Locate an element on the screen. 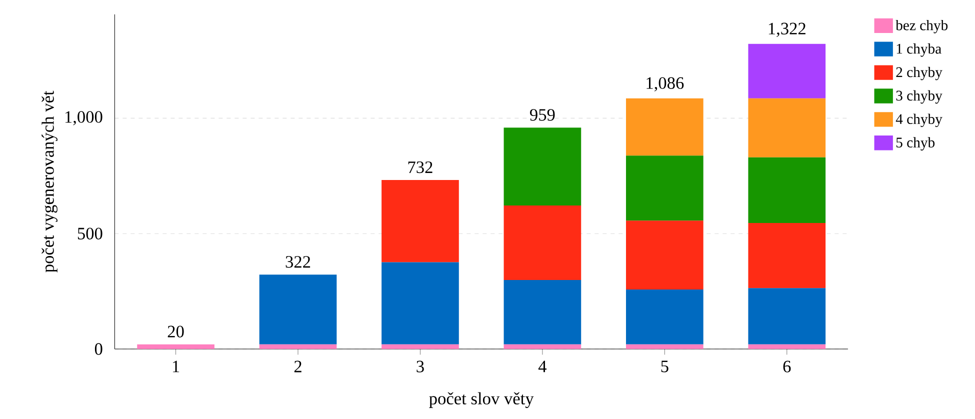 The height and width of the screenshot is (419, 975). x-tick-label: 6 is located at coordinates (787, 366).